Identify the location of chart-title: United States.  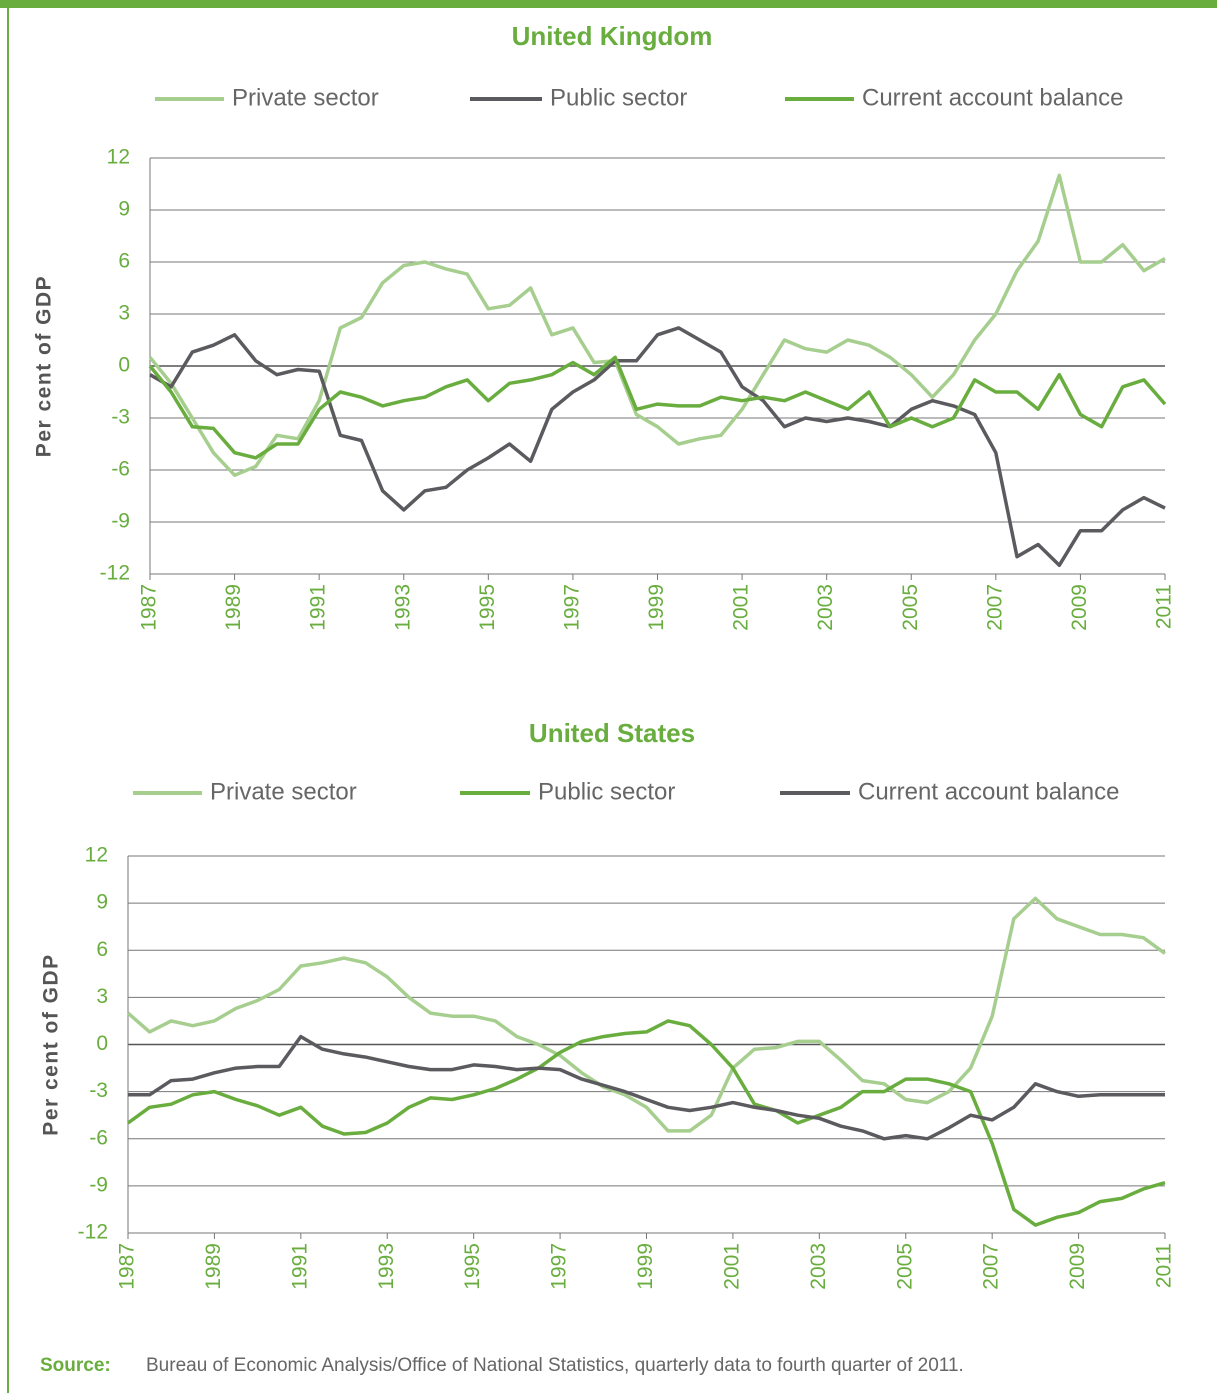
(612, 733).